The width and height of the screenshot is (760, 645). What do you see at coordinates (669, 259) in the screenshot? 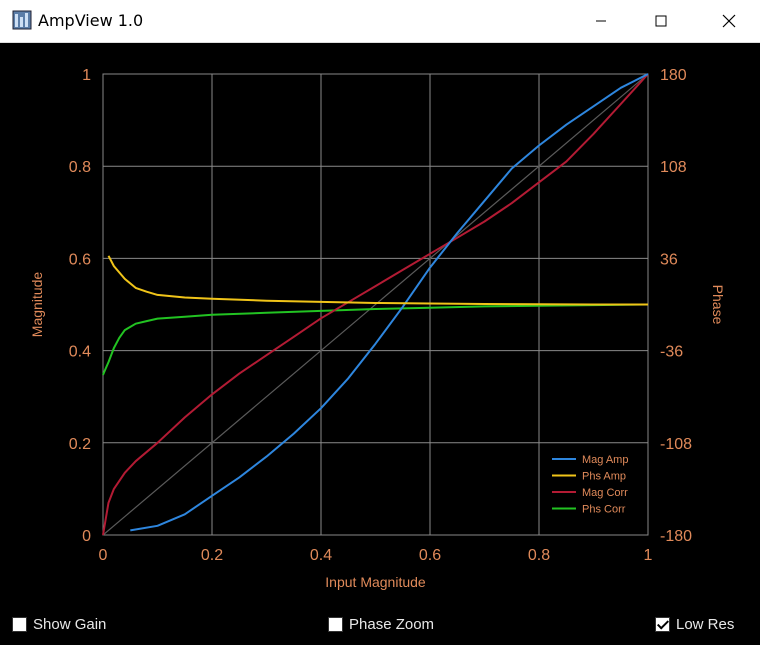
I see `y2-tick-label: 36` at bounding box center [669, 259].